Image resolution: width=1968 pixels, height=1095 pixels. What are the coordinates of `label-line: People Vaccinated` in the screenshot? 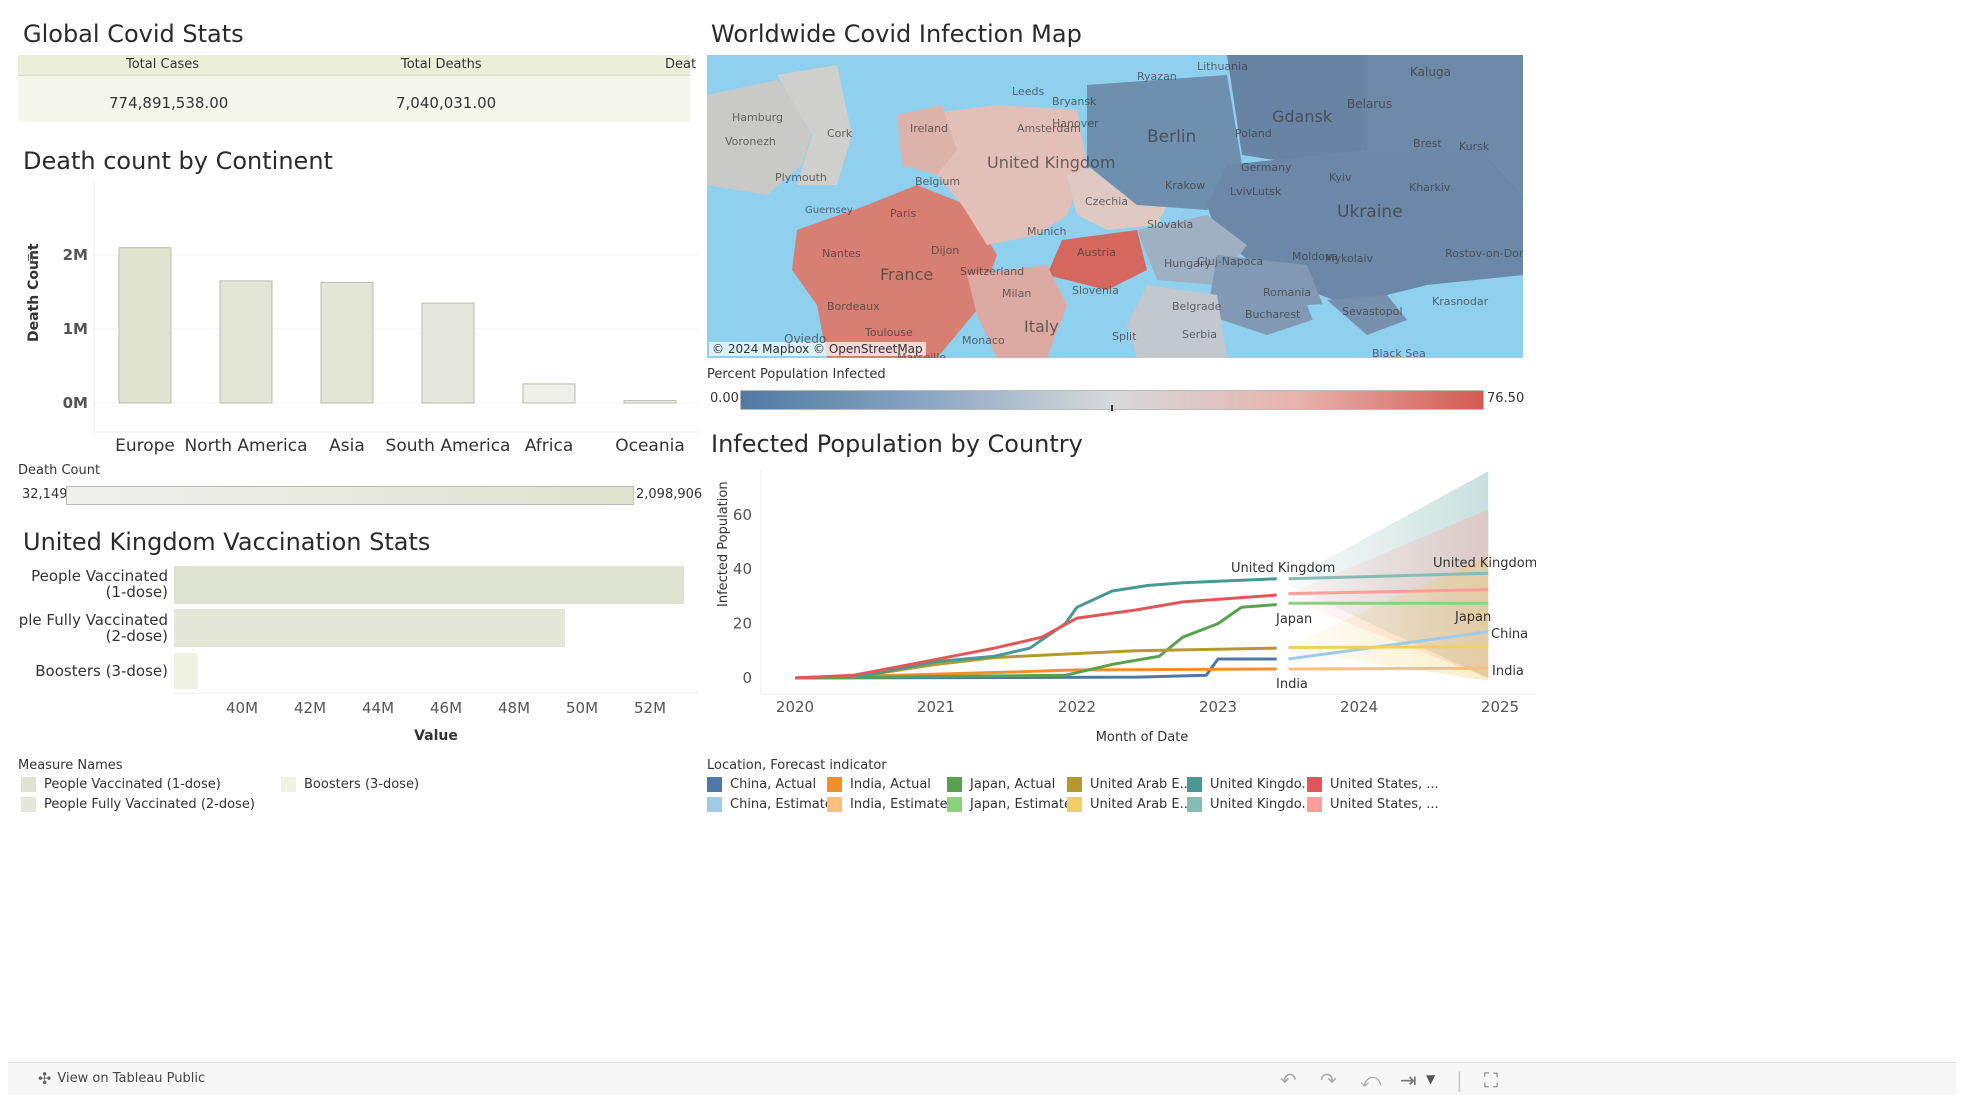 It's located at (99, 576).